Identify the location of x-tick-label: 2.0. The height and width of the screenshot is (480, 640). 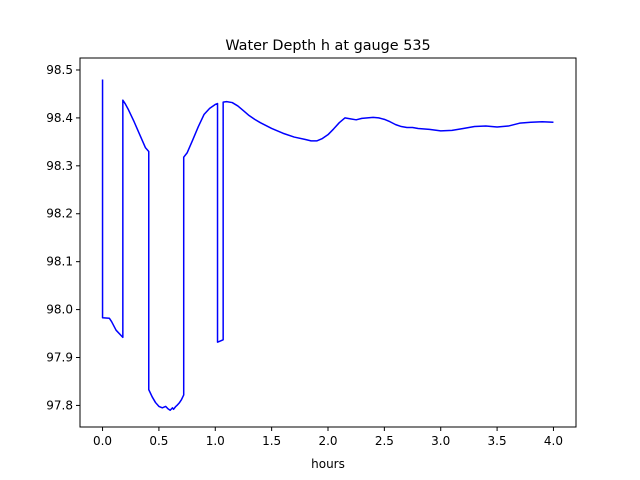
(327, 441).